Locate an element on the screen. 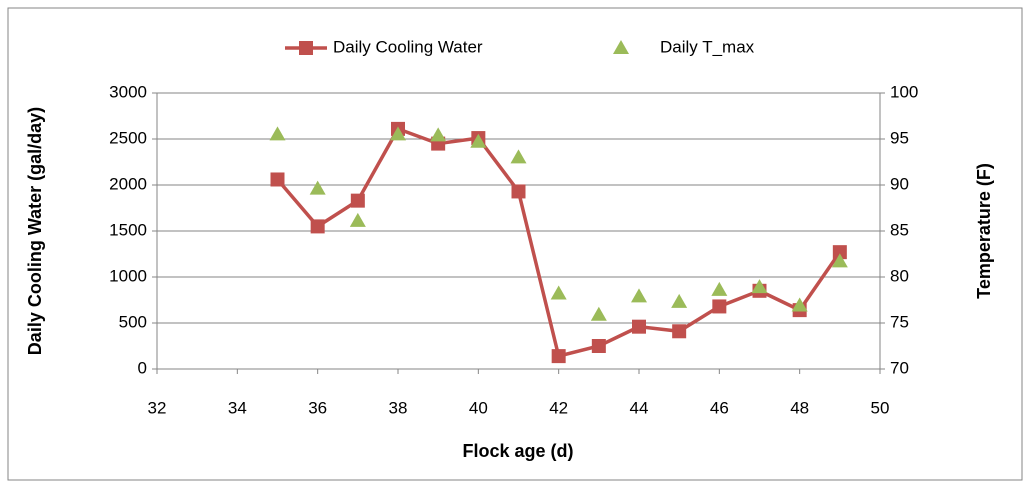 The width and height of the screenshot is (1031, 493). y-tick-label: 2500 is located at coordinates (128, 137).